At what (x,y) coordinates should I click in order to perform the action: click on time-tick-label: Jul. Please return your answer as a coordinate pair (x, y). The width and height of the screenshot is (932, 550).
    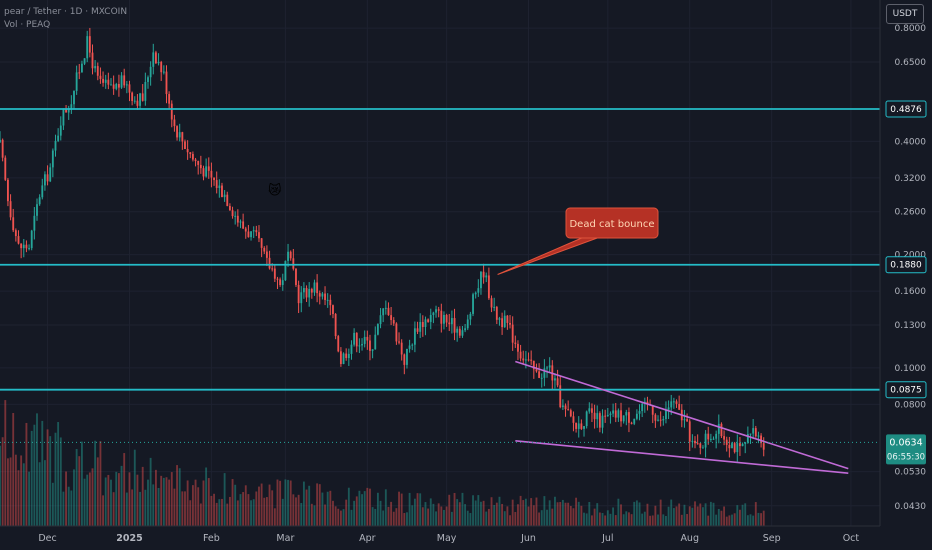
    Looking at the image, I should click on (607, 538).